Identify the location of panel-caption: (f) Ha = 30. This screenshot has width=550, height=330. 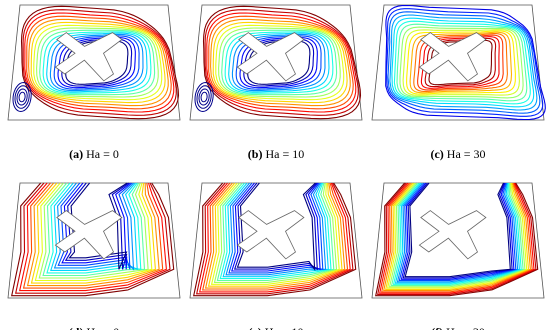
(458, 327).